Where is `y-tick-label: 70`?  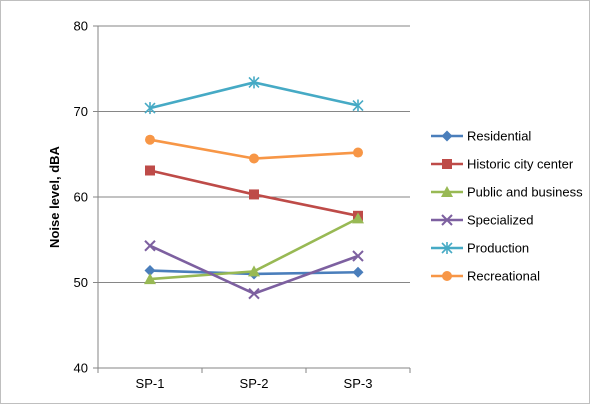
y-tick-label: 70 is located at coordinates (81, 111).